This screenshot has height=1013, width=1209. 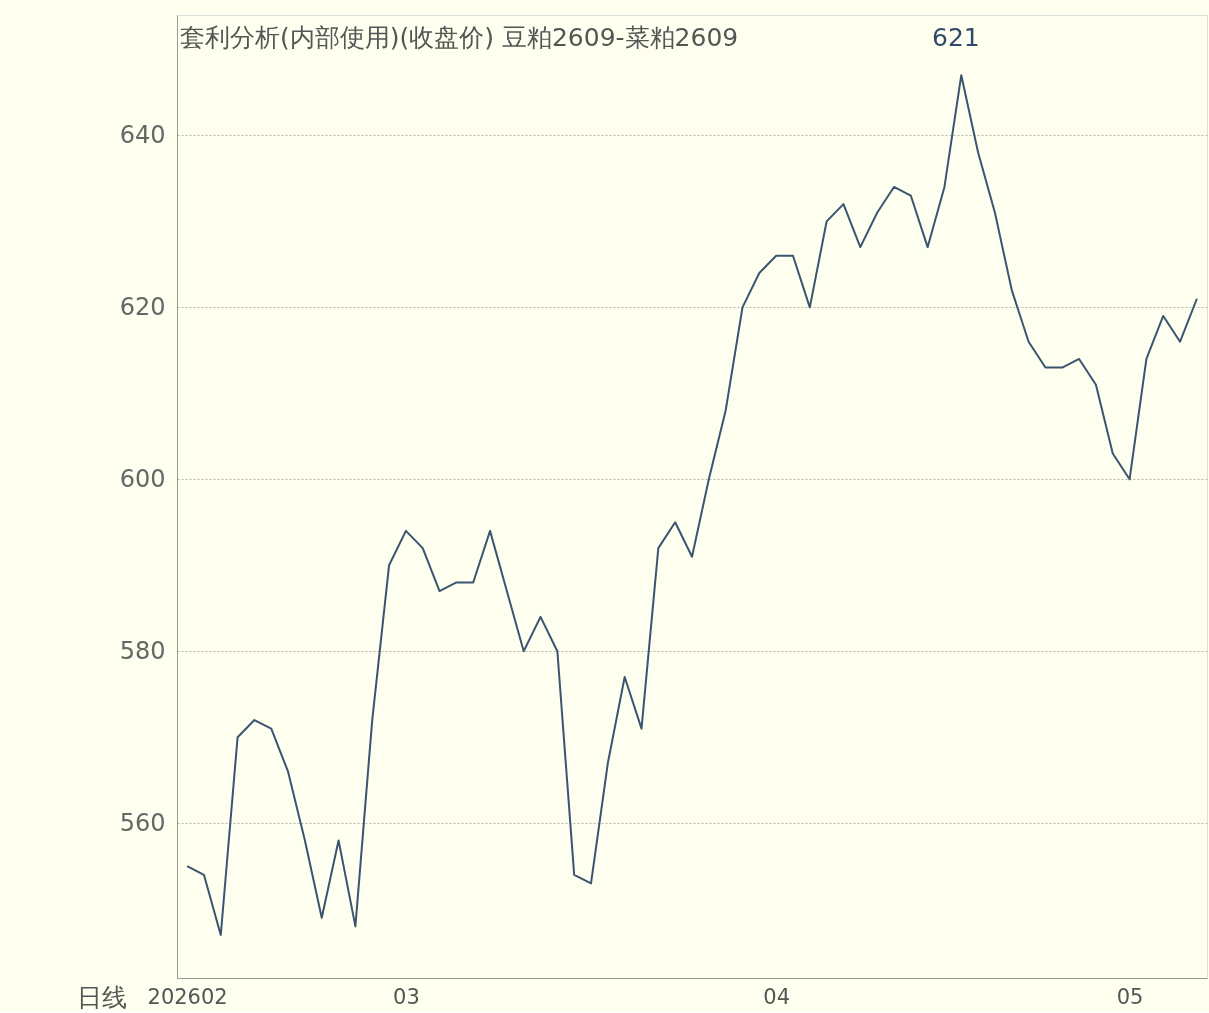 I want to click on y-tick-label: 640, so click(x=142, y=134).